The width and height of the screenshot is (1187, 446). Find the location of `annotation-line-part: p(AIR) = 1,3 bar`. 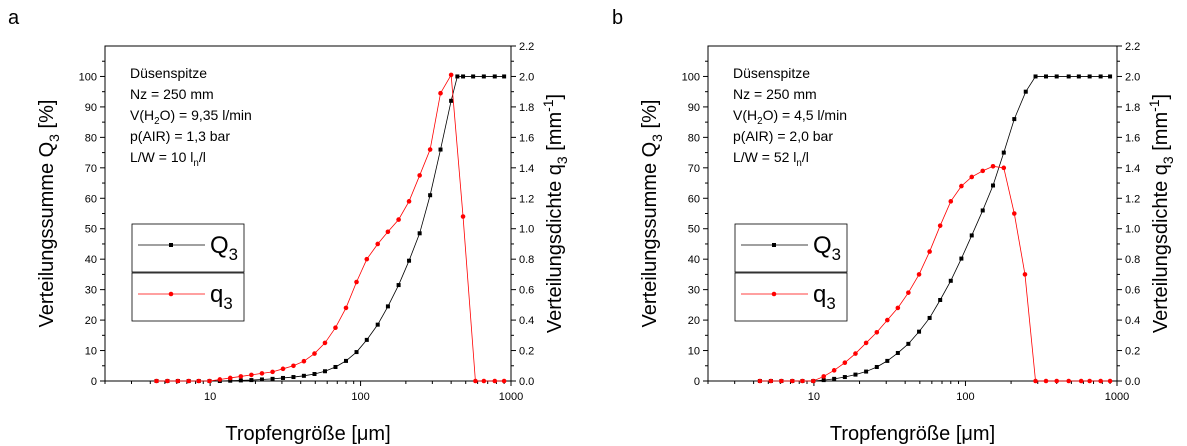

annotation-line-part: p(AIR) = 1,3 bar is located at coordinates (180, 136).